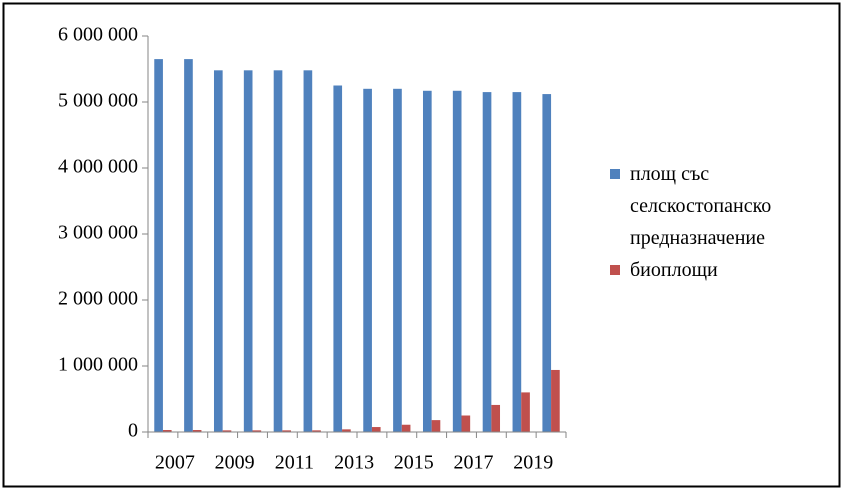 This screenshot has height=488, width=841. I want to click on y-tick-label: 1 000 000, so click(98, 365).